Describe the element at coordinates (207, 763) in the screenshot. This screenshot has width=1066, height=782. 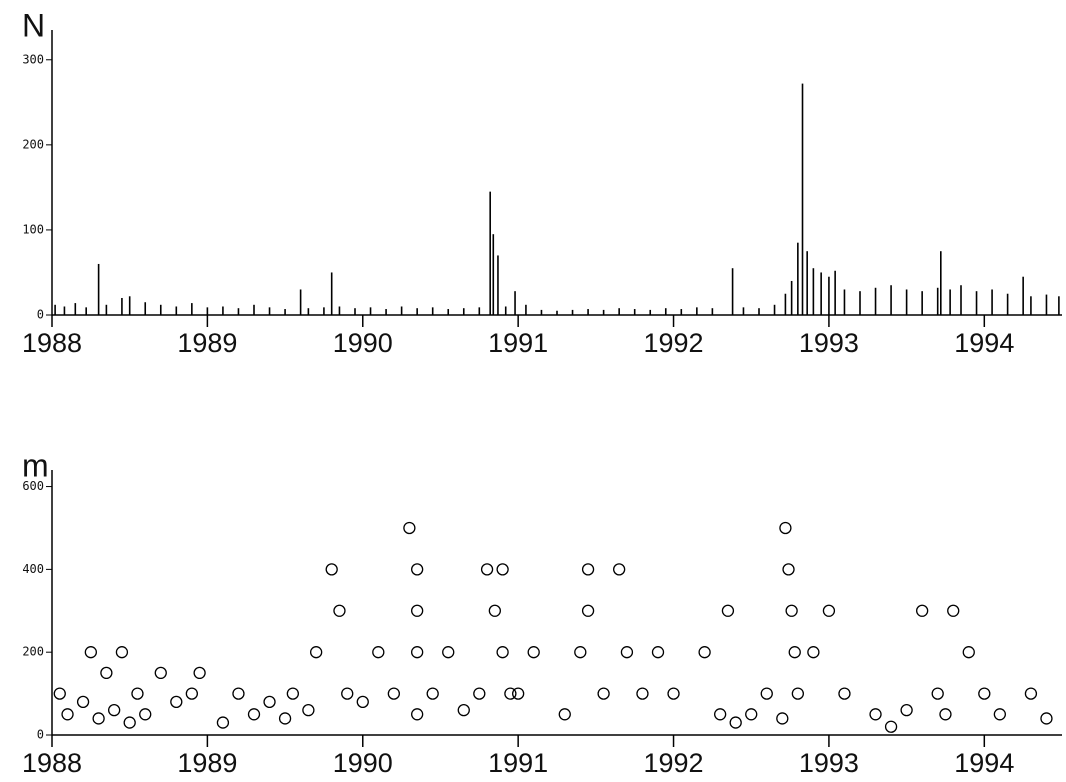
I see `x-tick-label: 1989` at that location.